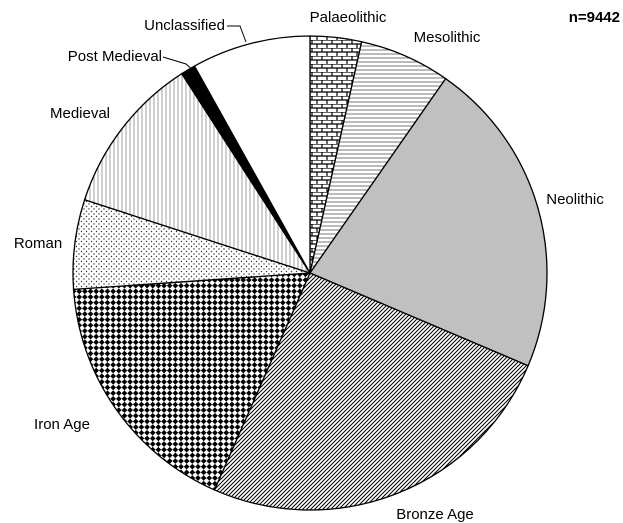  What do you see at coordinates (447, 37) in the screenshot?
I see `slice-label: Mesolithic` at bounding box center [447, 37].